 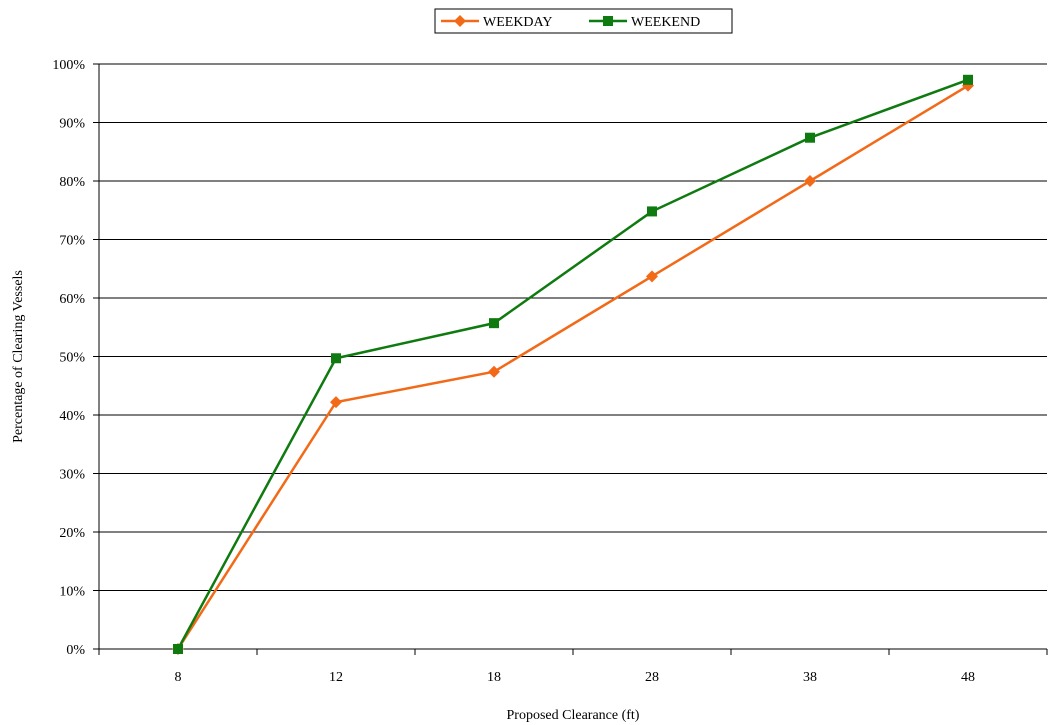 I want to click on legend: WEEKDAY WEEKEND, so click(x=583, y=21).